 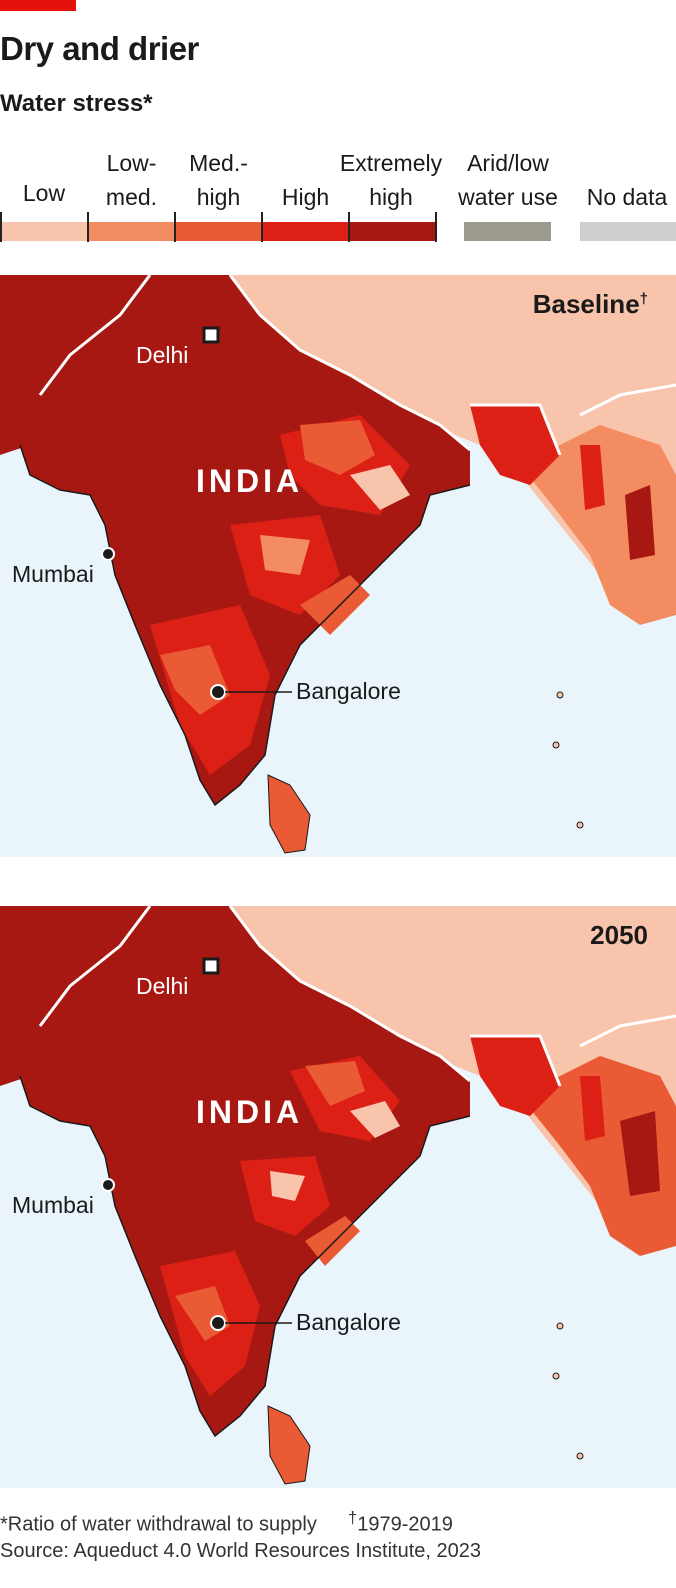 I want to click on legend-label-arid: Arid/low water use, so click(x=508, y=180).